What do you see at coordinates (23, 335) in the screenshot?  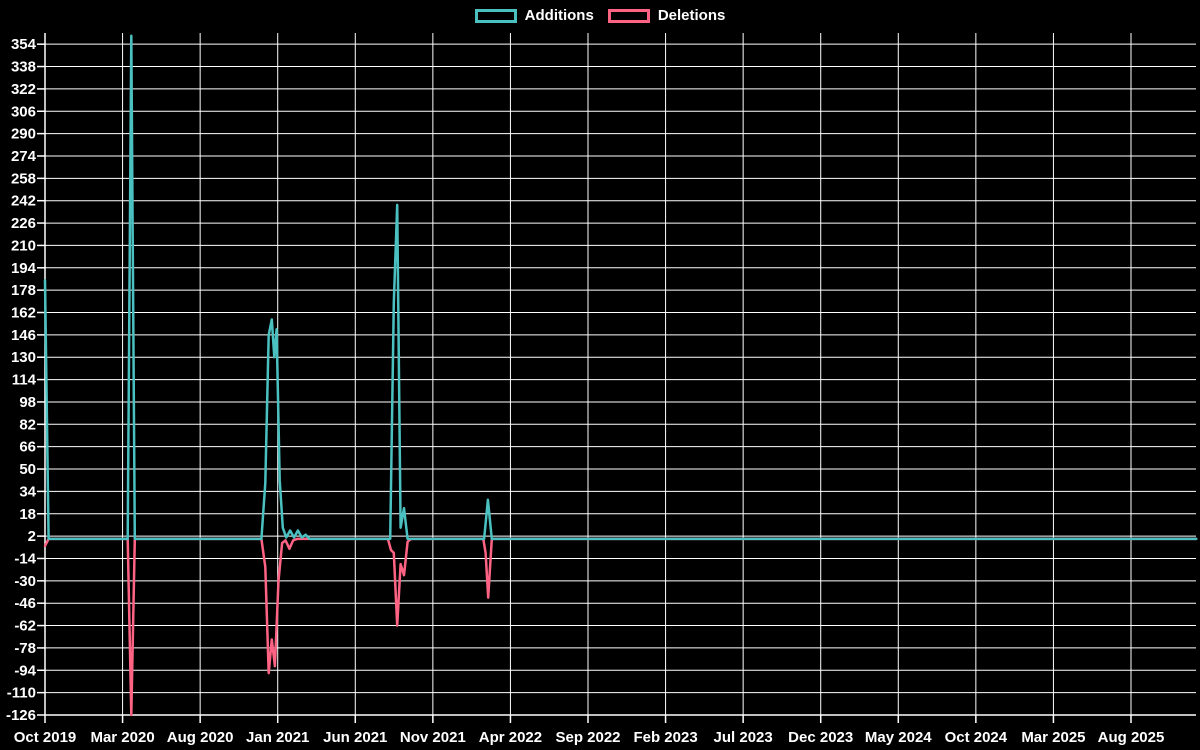 I see `y-tick-label: 146` at bounding box center [23, 335].